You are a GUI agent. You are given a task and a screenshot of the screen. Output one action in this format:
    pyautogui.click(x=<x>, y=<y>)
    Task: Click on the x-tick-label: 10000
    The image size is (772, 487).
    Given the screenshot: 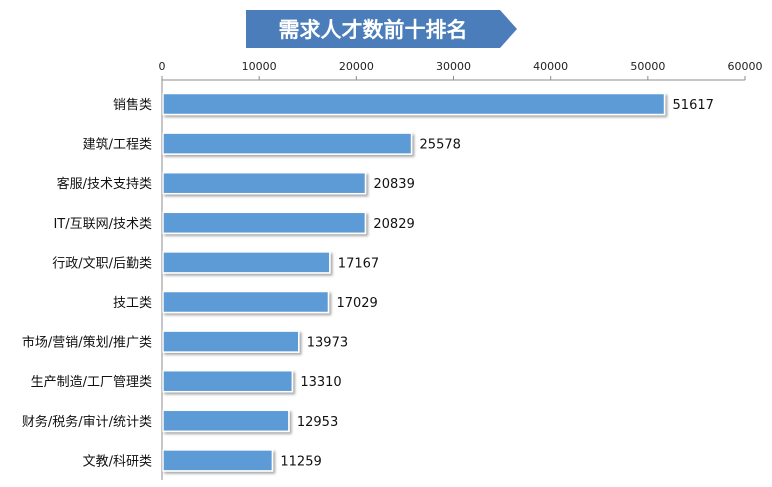 What is the action you would take?
    pyautogui.click(x=259, y=66)
    